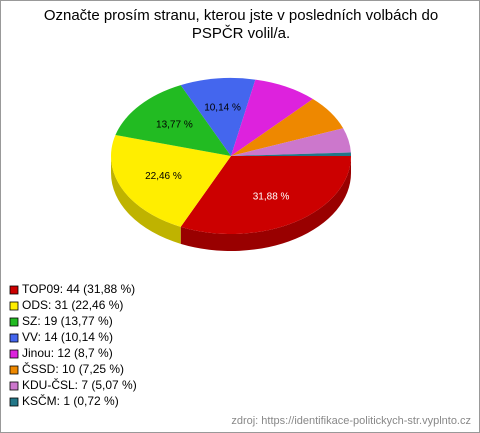  What do you see at coordinates (67, 353) in the screenshot?
I see `legend-label: Jinou: 12 (8,7 %)` at bounding box center [67, 353].